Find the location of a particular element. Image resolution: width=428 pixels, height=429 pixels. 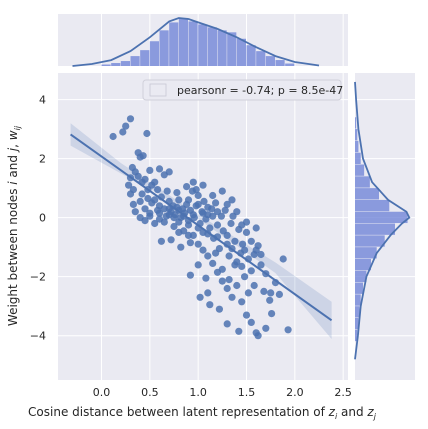

y-axis-label: Weight between nodes i and j, wij is located at coordinates (14, 225).